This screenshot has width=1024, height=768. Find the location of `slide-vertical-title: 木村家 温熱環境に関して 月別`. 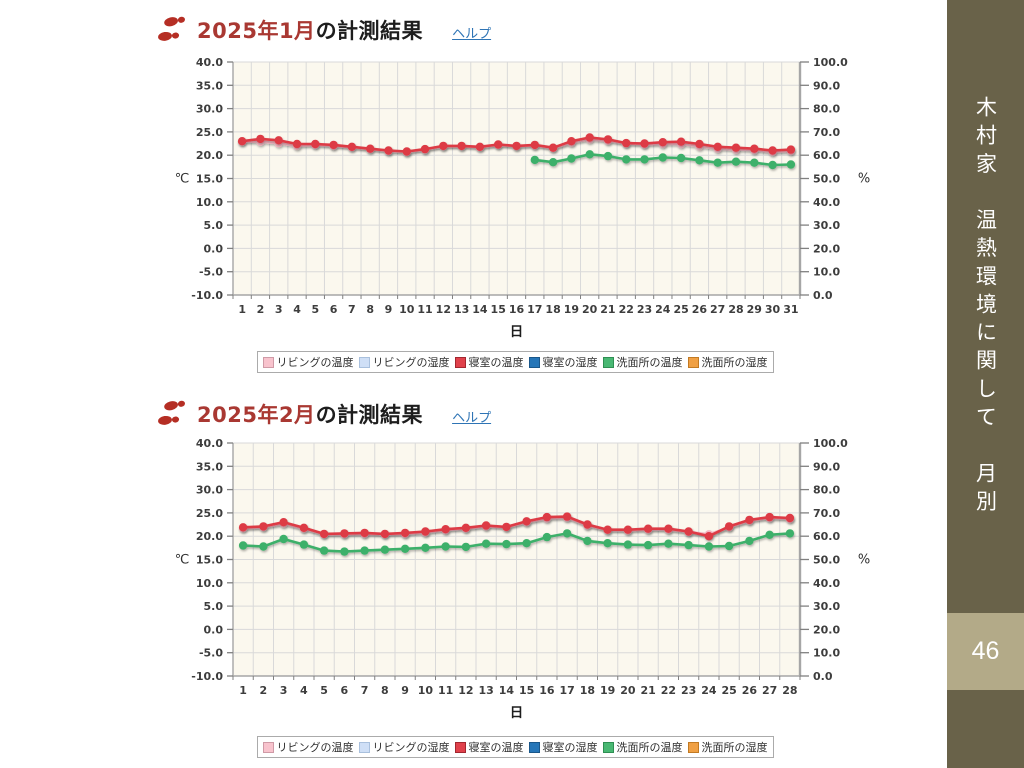

slide-vertical-title: 木村家 温熱環境に関して 月別 is located at coordinates (985, 307).